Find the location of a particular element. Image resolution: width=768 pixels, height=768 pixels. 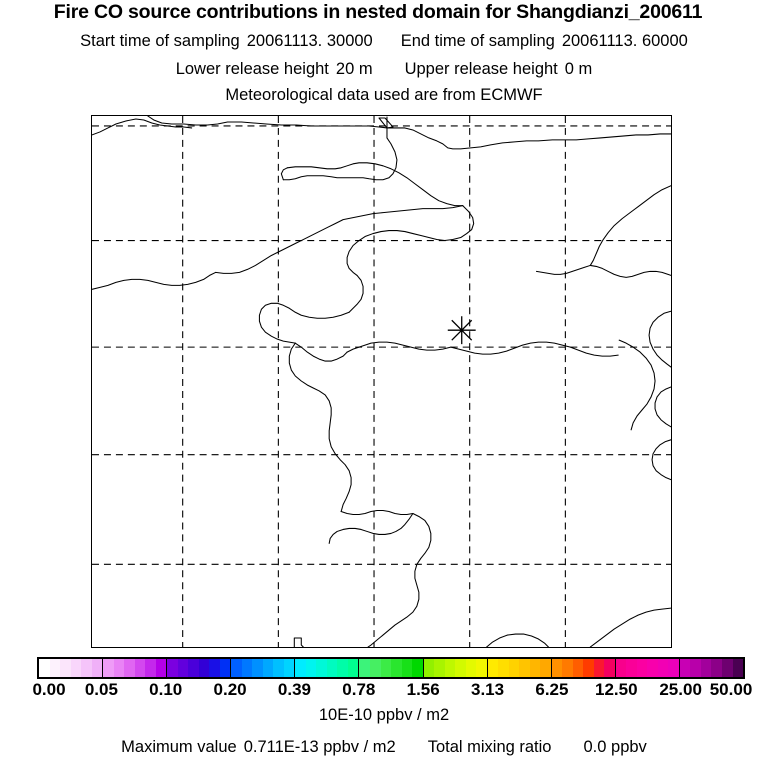

colorbar-tick-0: 0.00 is located at coordinates (49, 689).